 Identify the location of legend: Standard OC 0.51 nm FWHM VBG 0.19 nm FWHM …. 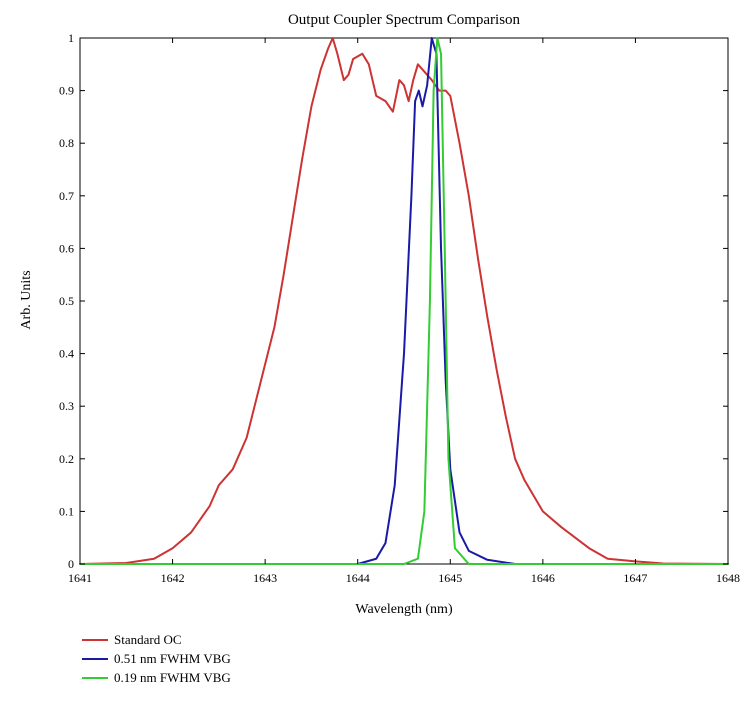
(156, 658).